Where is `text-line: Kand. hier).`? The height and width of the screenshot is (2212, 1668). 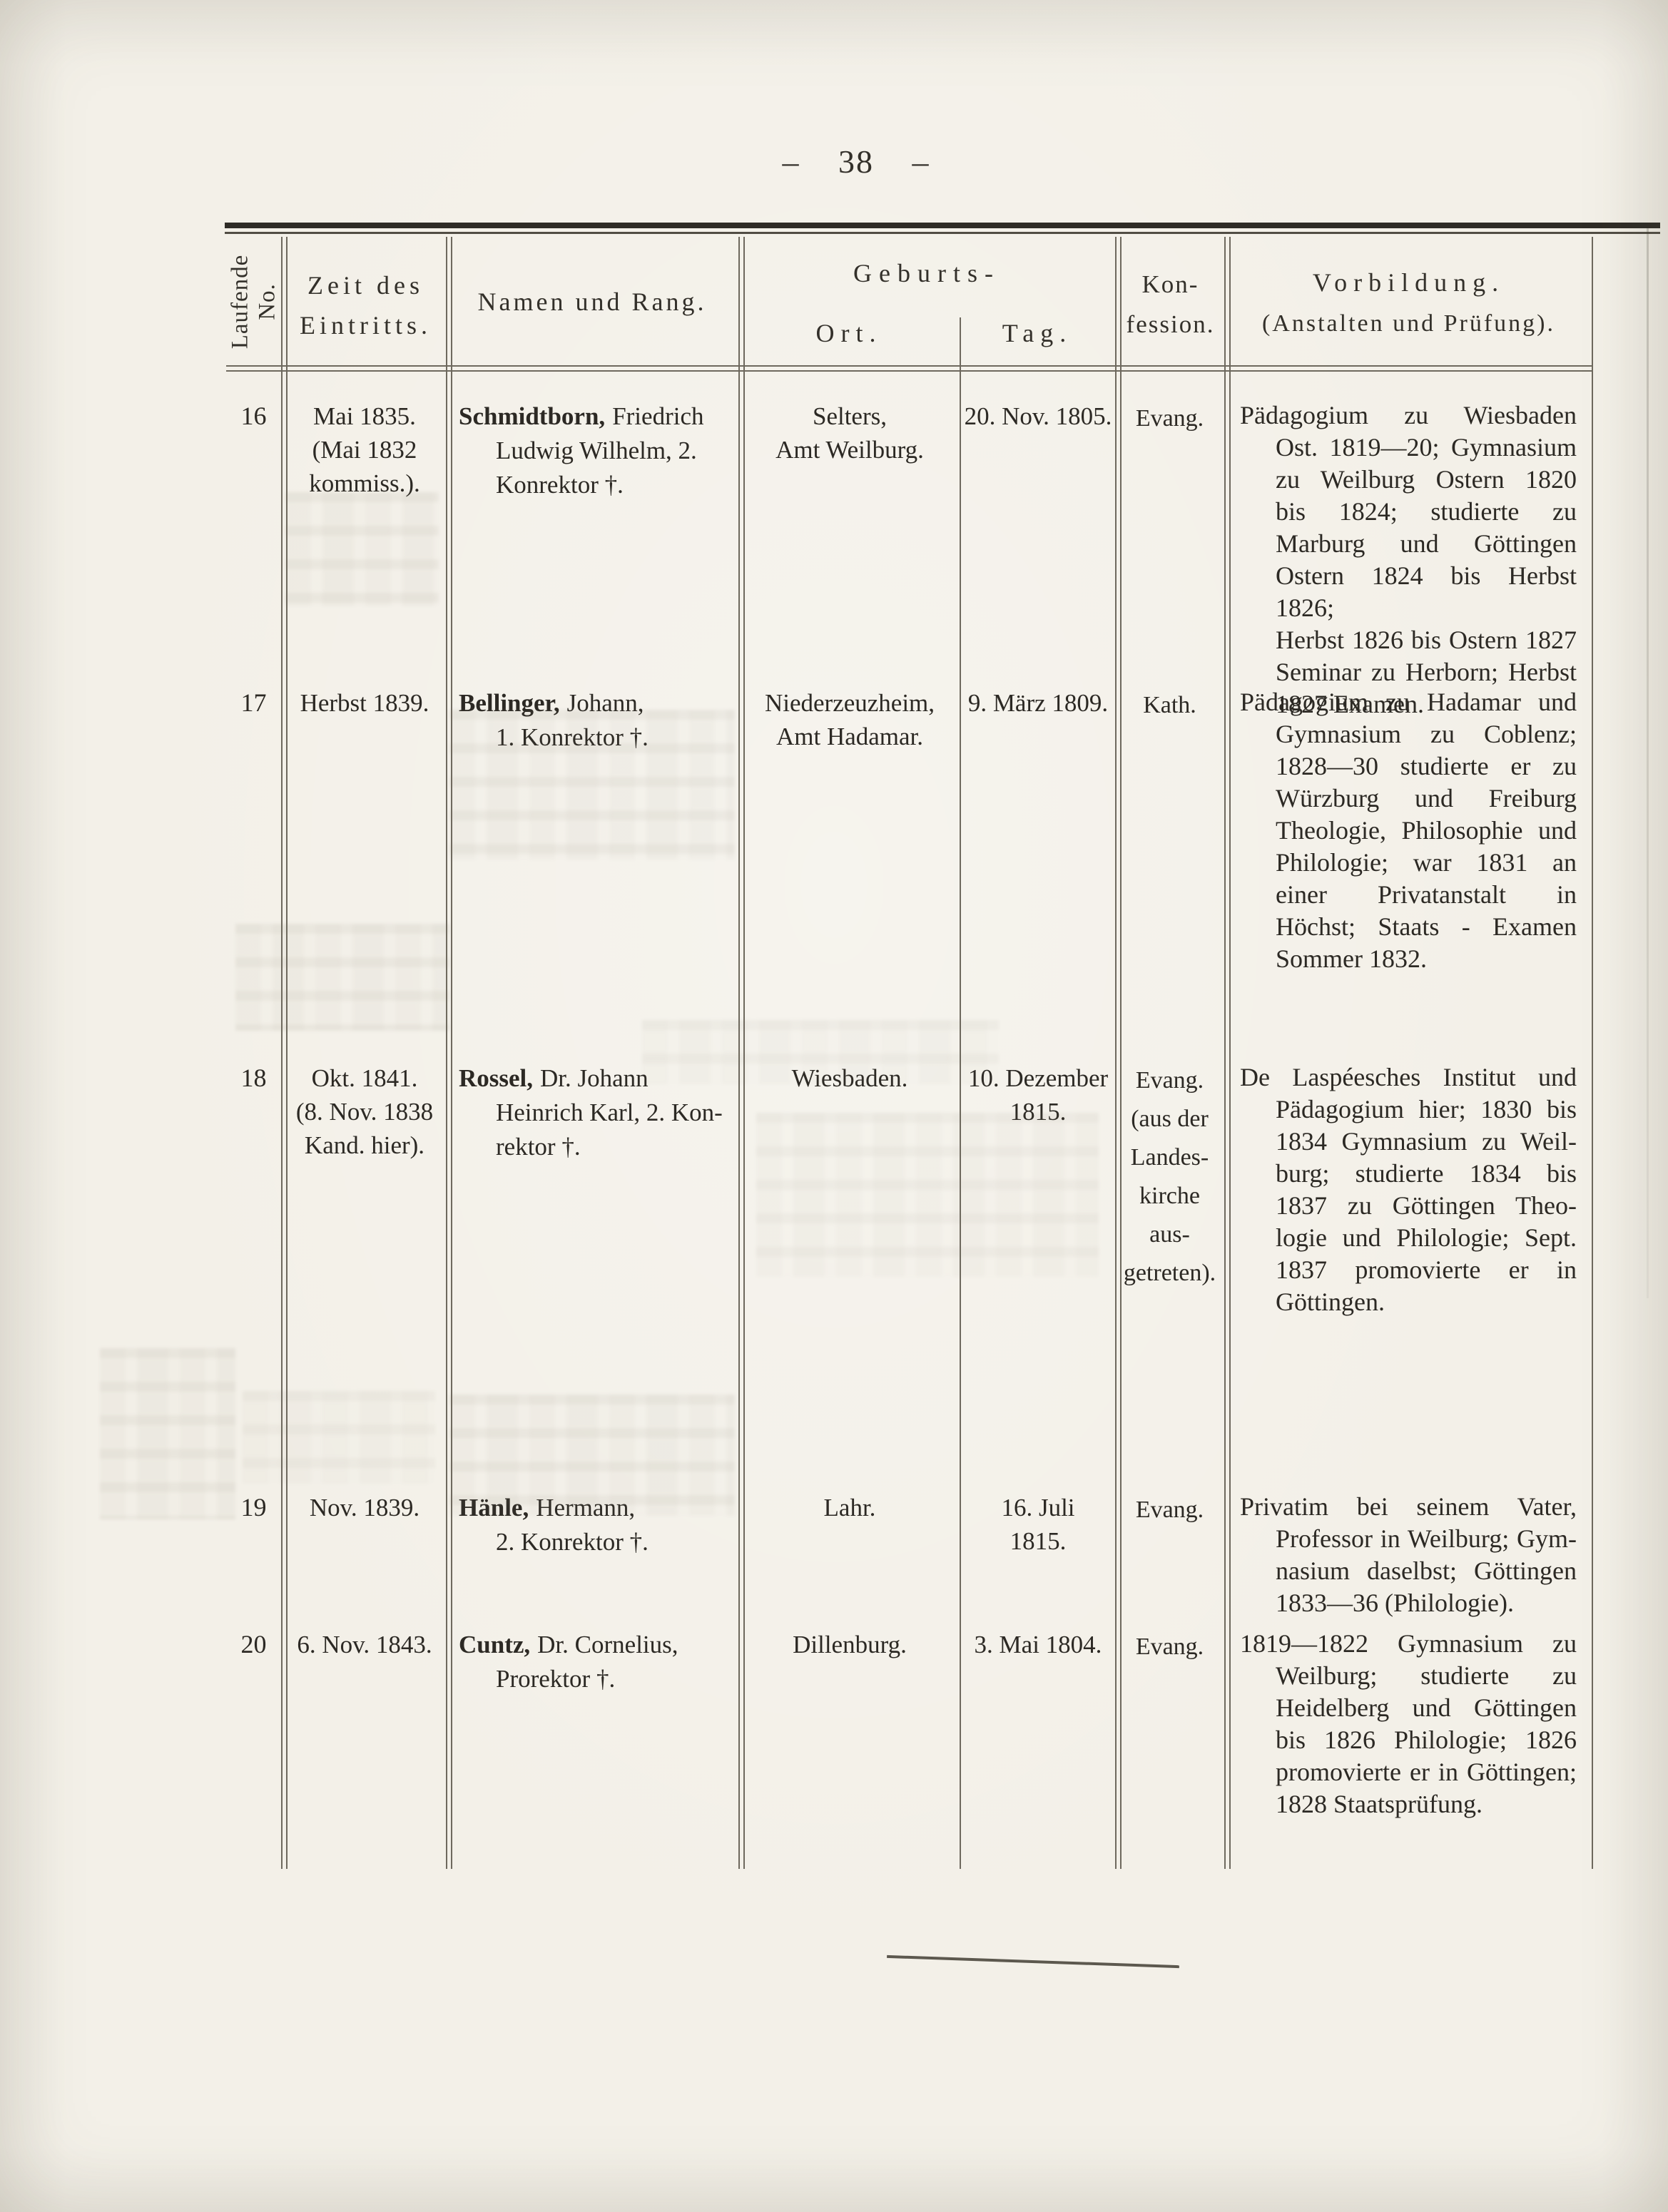 text-line: Kand. hier). is located at coordinates (364, 1145).